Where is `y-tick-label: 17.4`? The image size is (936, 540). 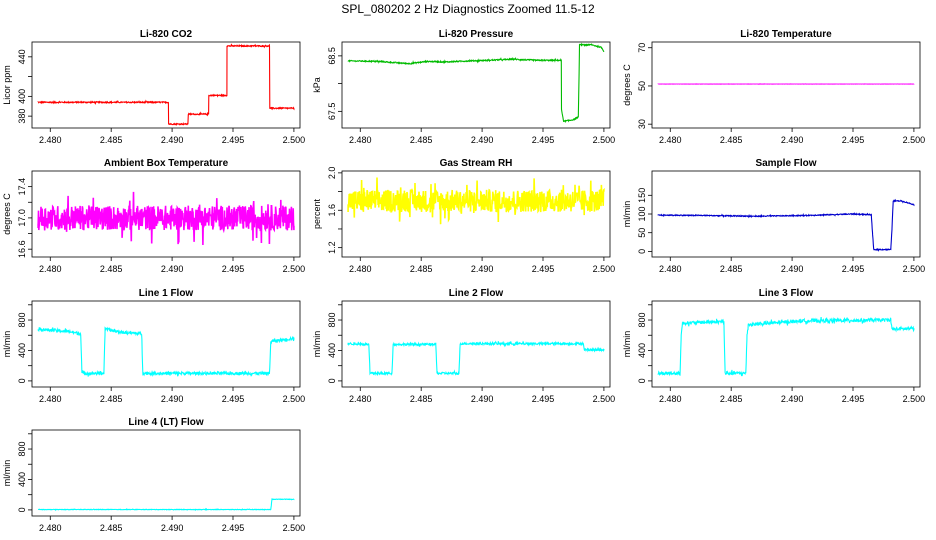 y-tick-label: 17.4 is located at coordinates (22, 187).